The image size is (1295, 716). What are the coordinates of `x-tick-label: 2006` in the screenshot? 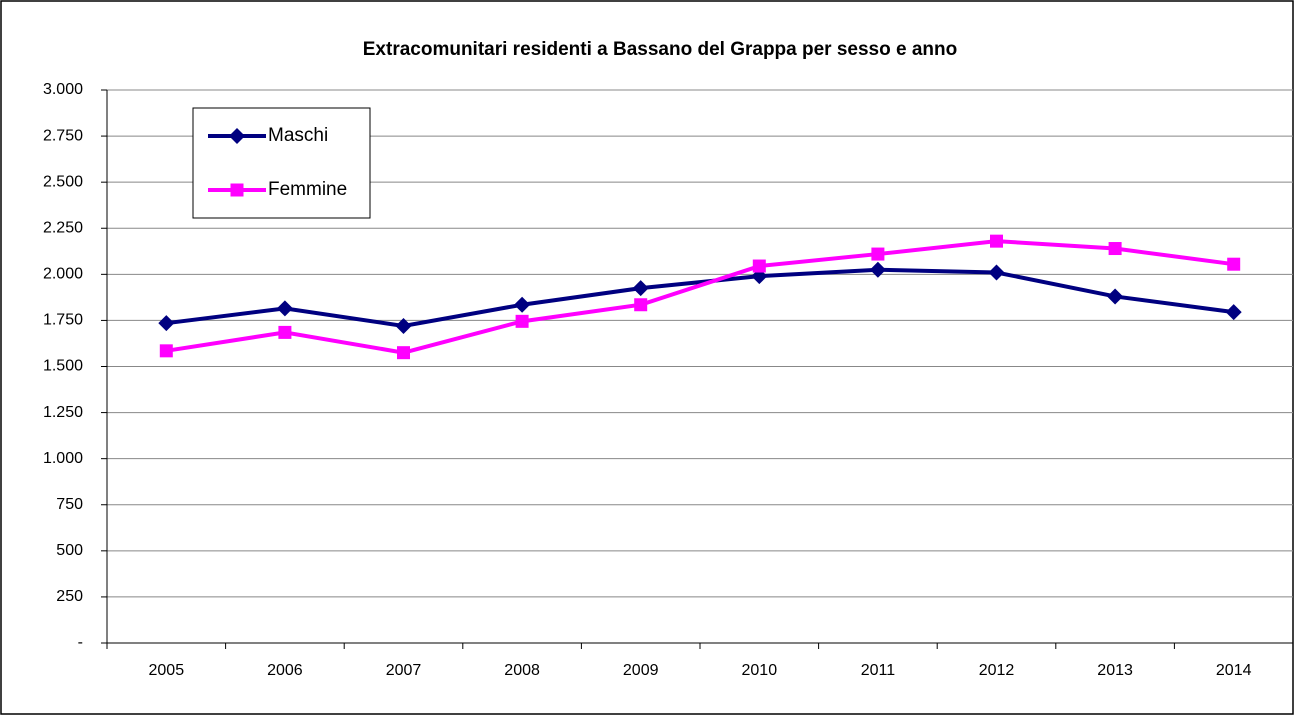 It's located at (285, 670).